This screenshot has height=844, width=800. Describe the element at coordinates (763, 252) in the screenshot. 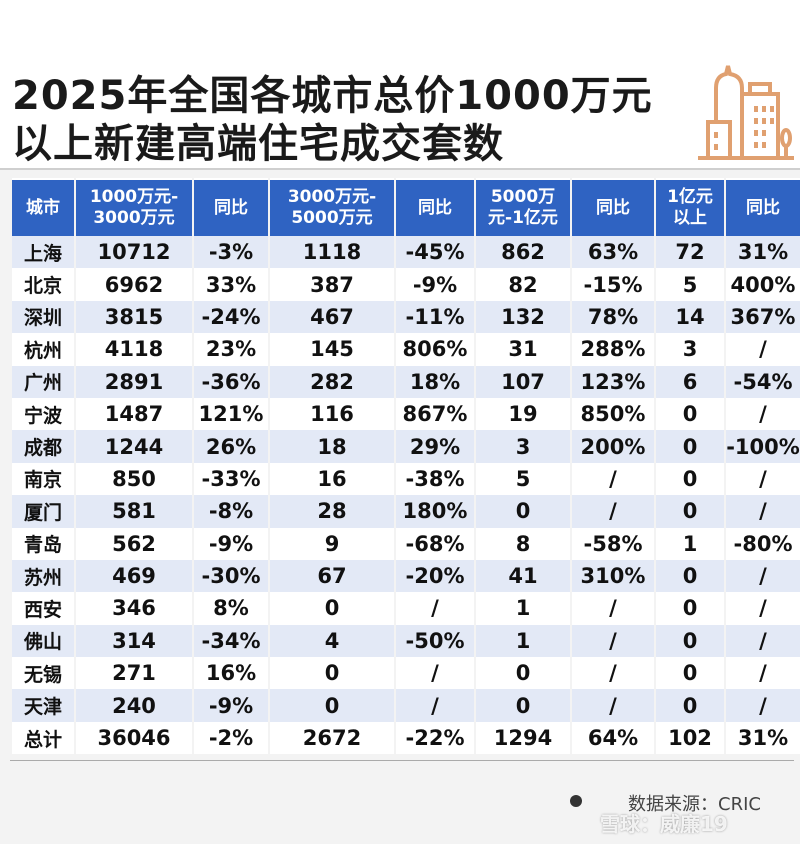

I see `value-cell: 31%` at that location.